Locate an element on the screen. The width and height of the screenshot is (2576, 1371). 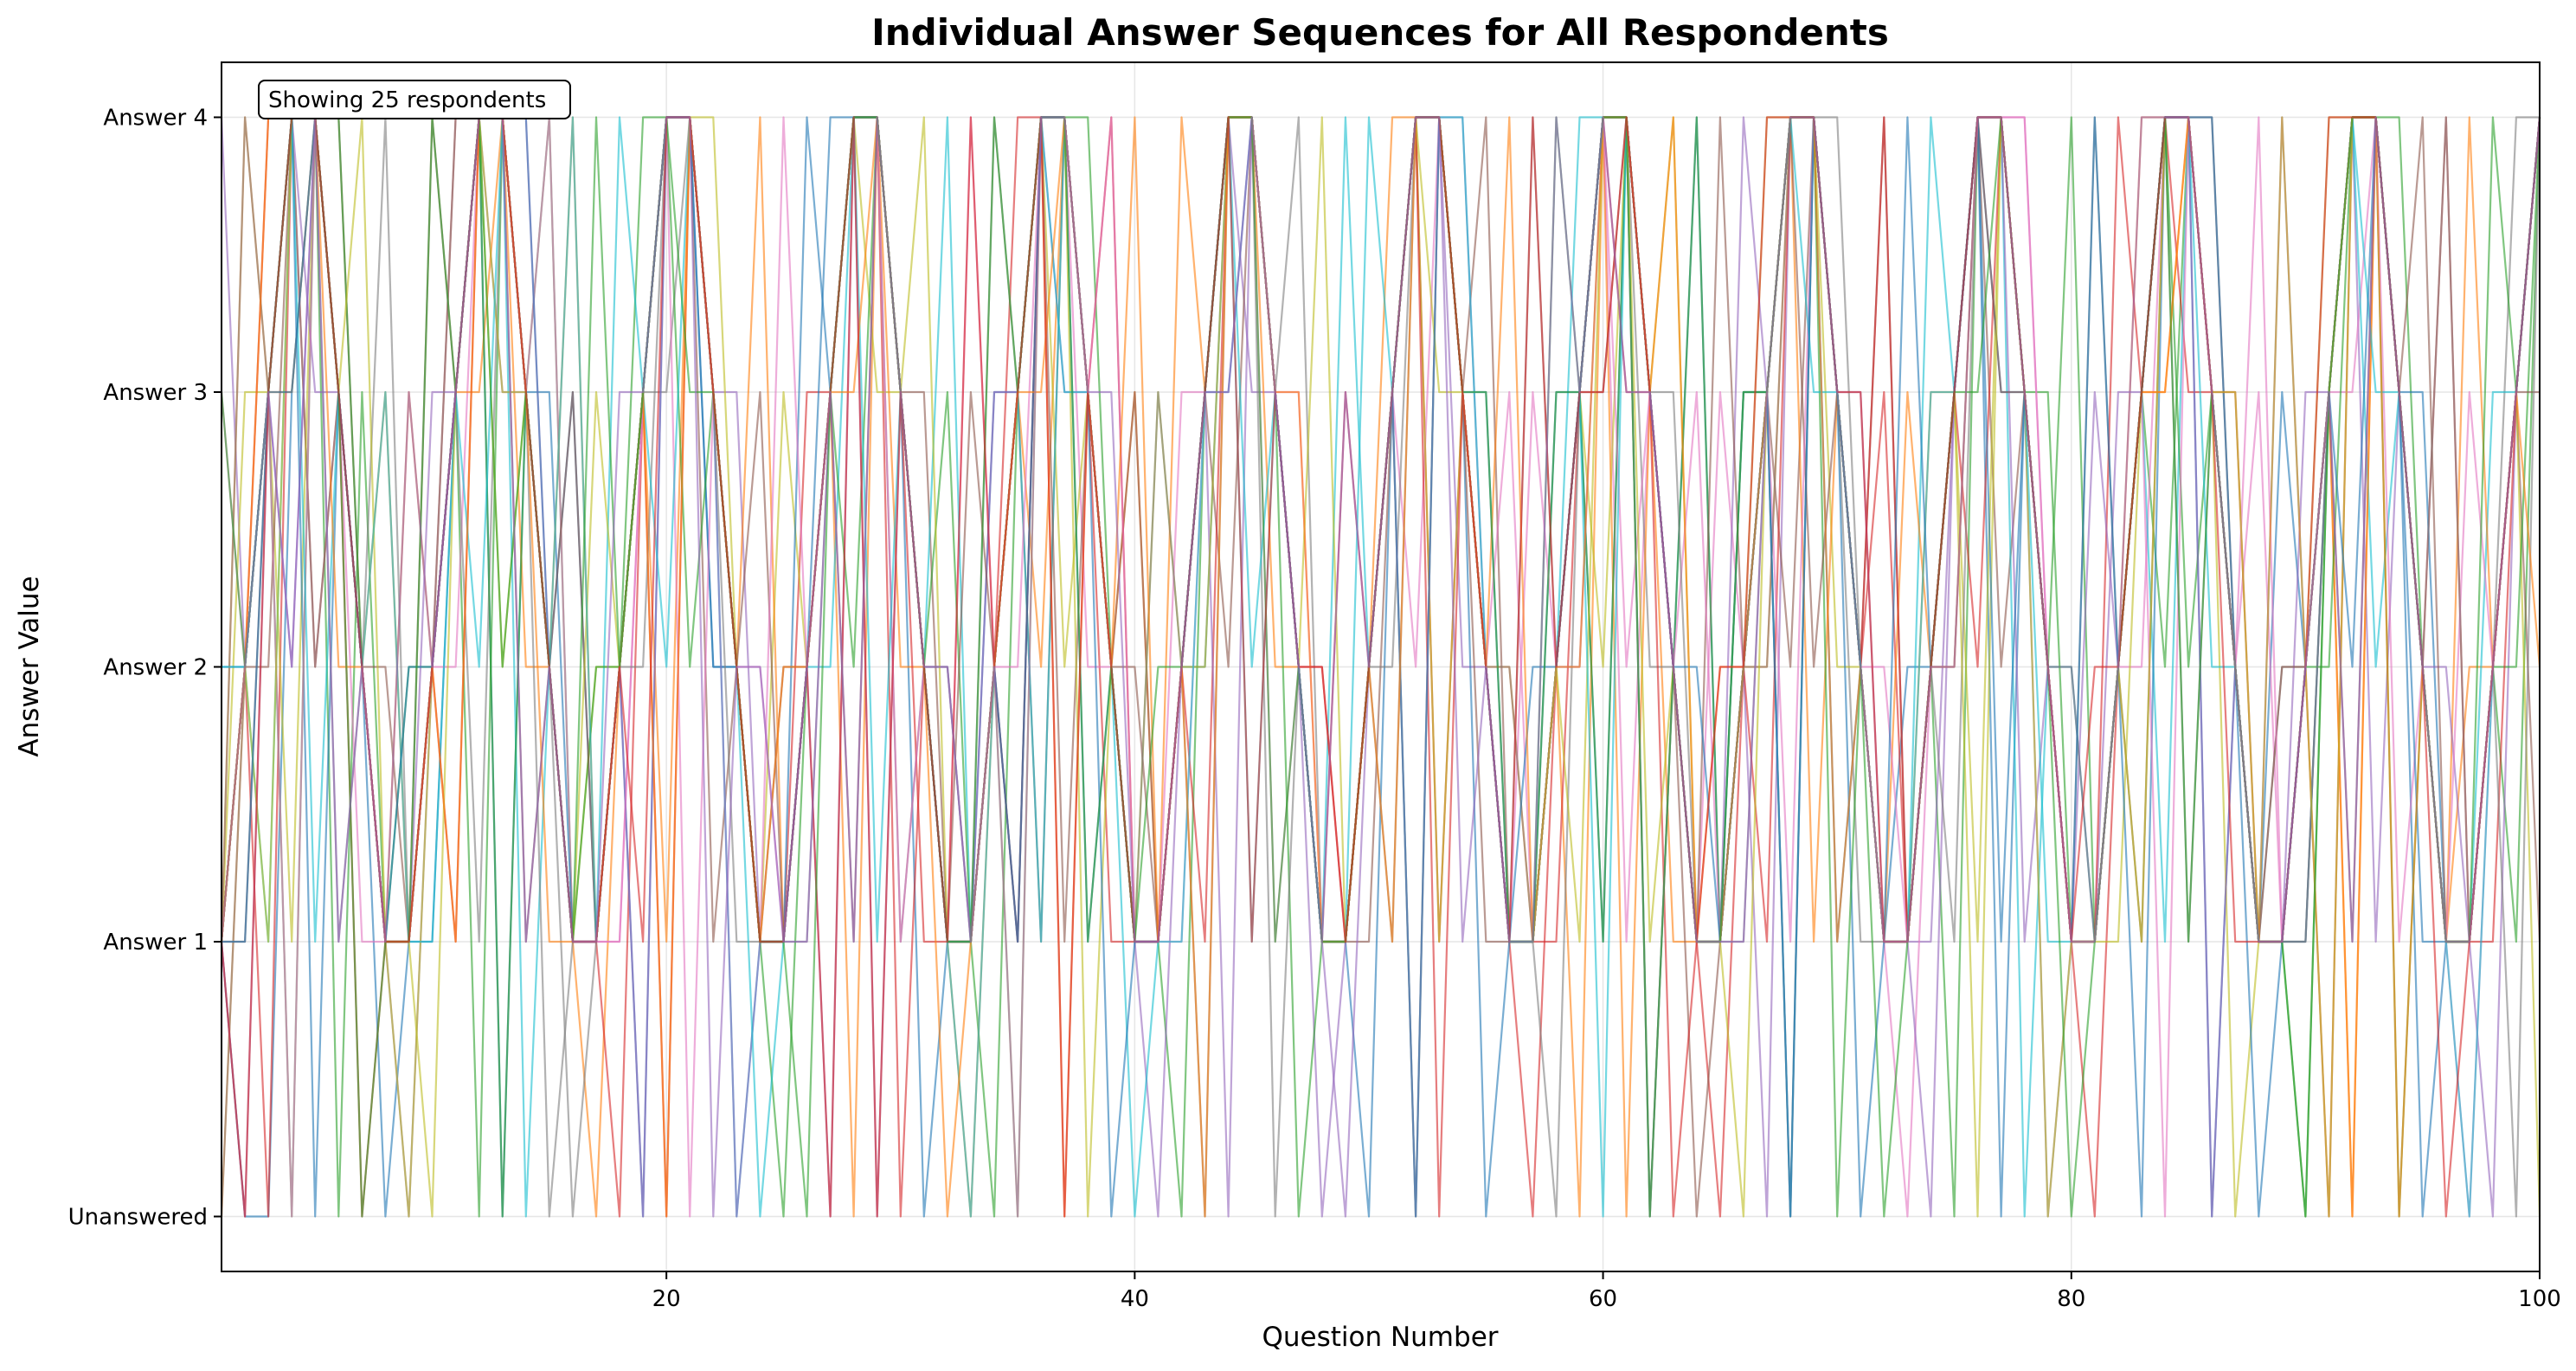
y-axis-label: Answer Value is located at coordinates (30, 666).